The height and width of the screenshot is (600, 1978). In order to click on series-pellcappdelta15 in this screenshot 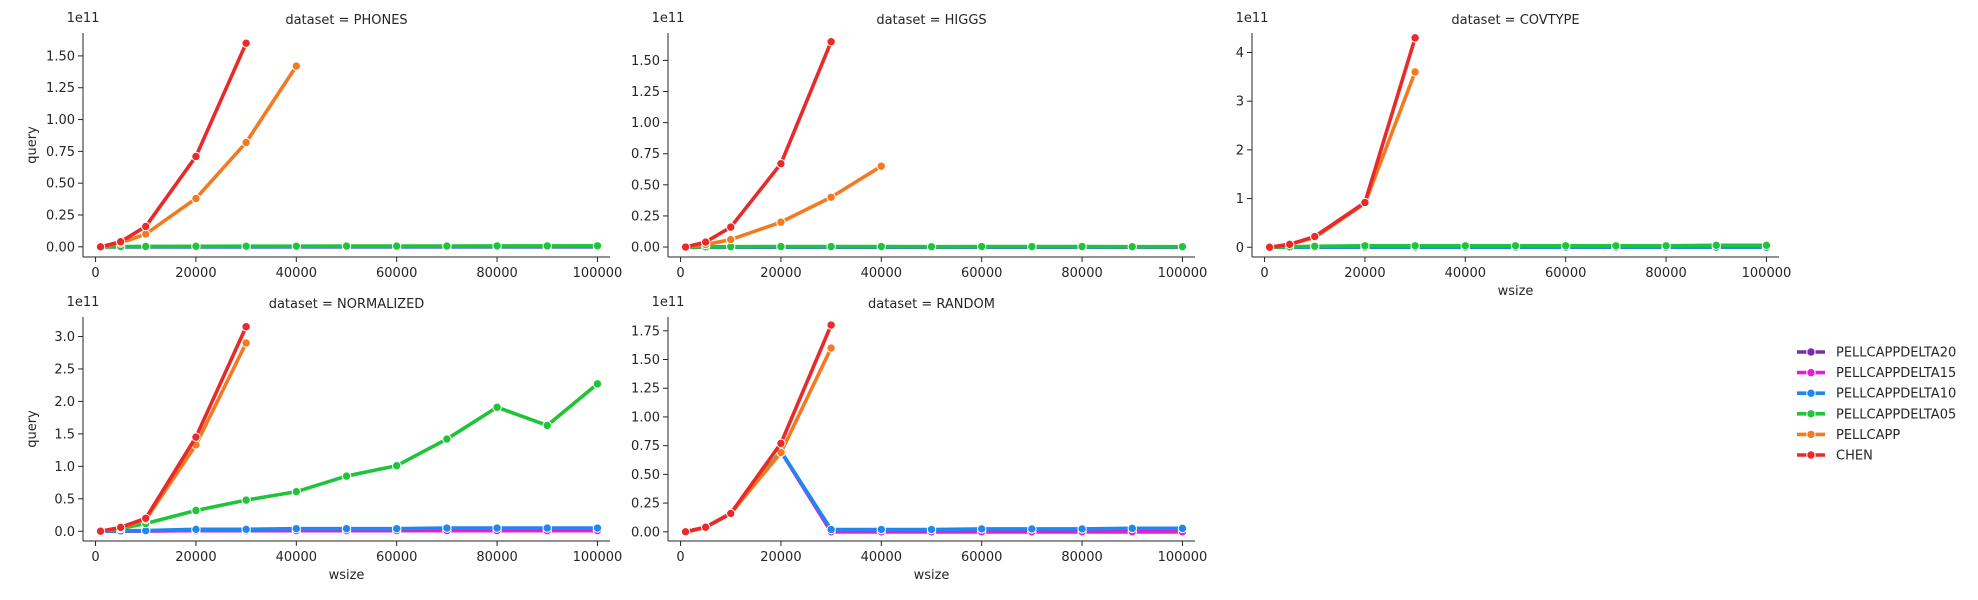, I will do `click(934, 491)`.